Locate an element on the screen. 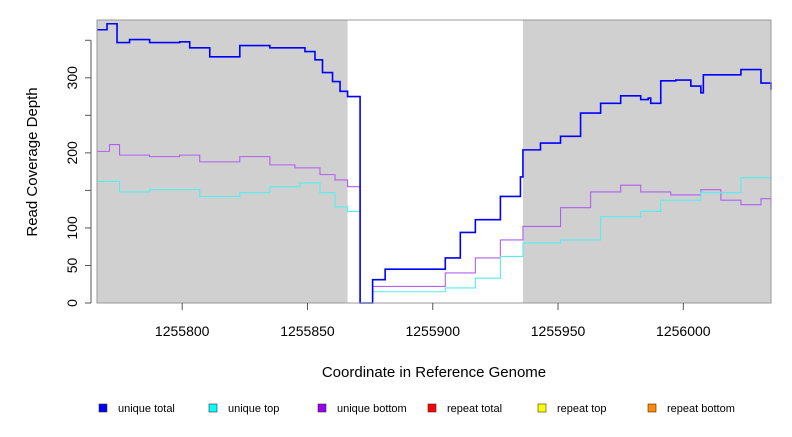  y-tick-label: 200 is located at coordinates (72, 153).